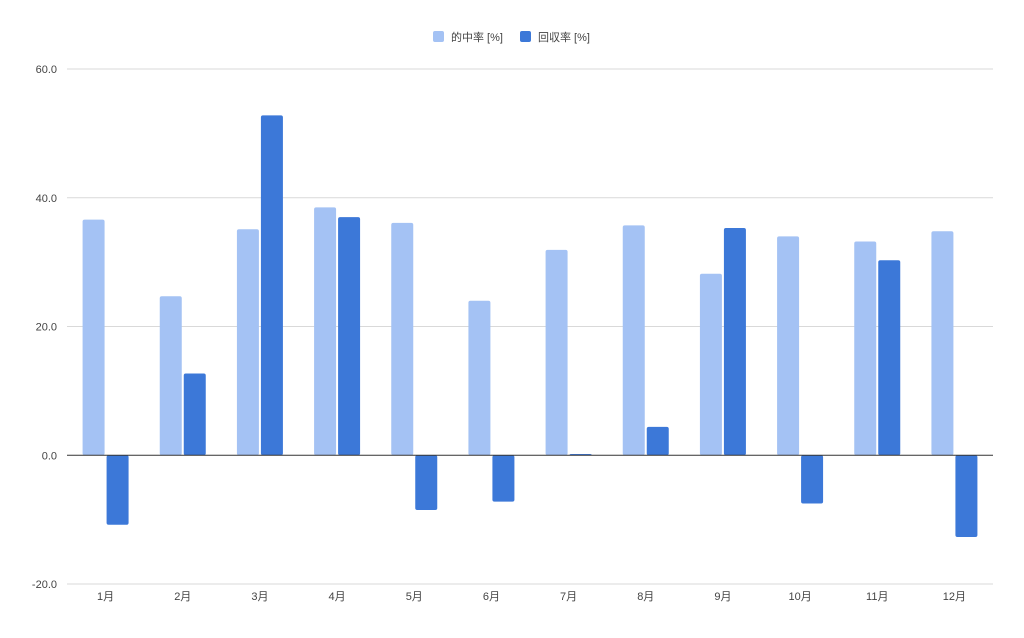 This screenshot has height=638, width=1024. I want to click on y-tick-label: 0.0, so click(49, 456).